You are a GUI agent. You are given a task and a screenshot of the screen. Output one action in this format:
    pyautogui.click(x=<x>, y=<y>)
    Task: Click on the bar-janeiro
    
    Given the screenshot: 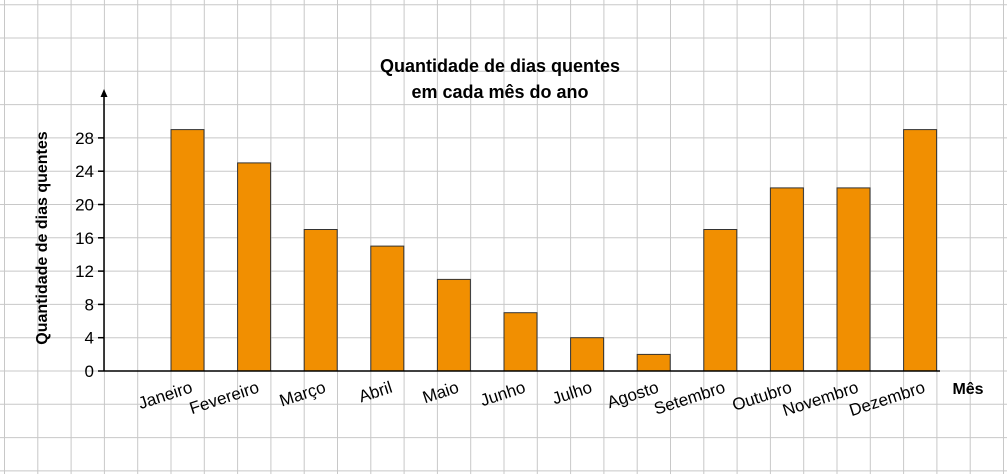 What is the action you would take?
    pyautogui.click(x=187, y=250)
    